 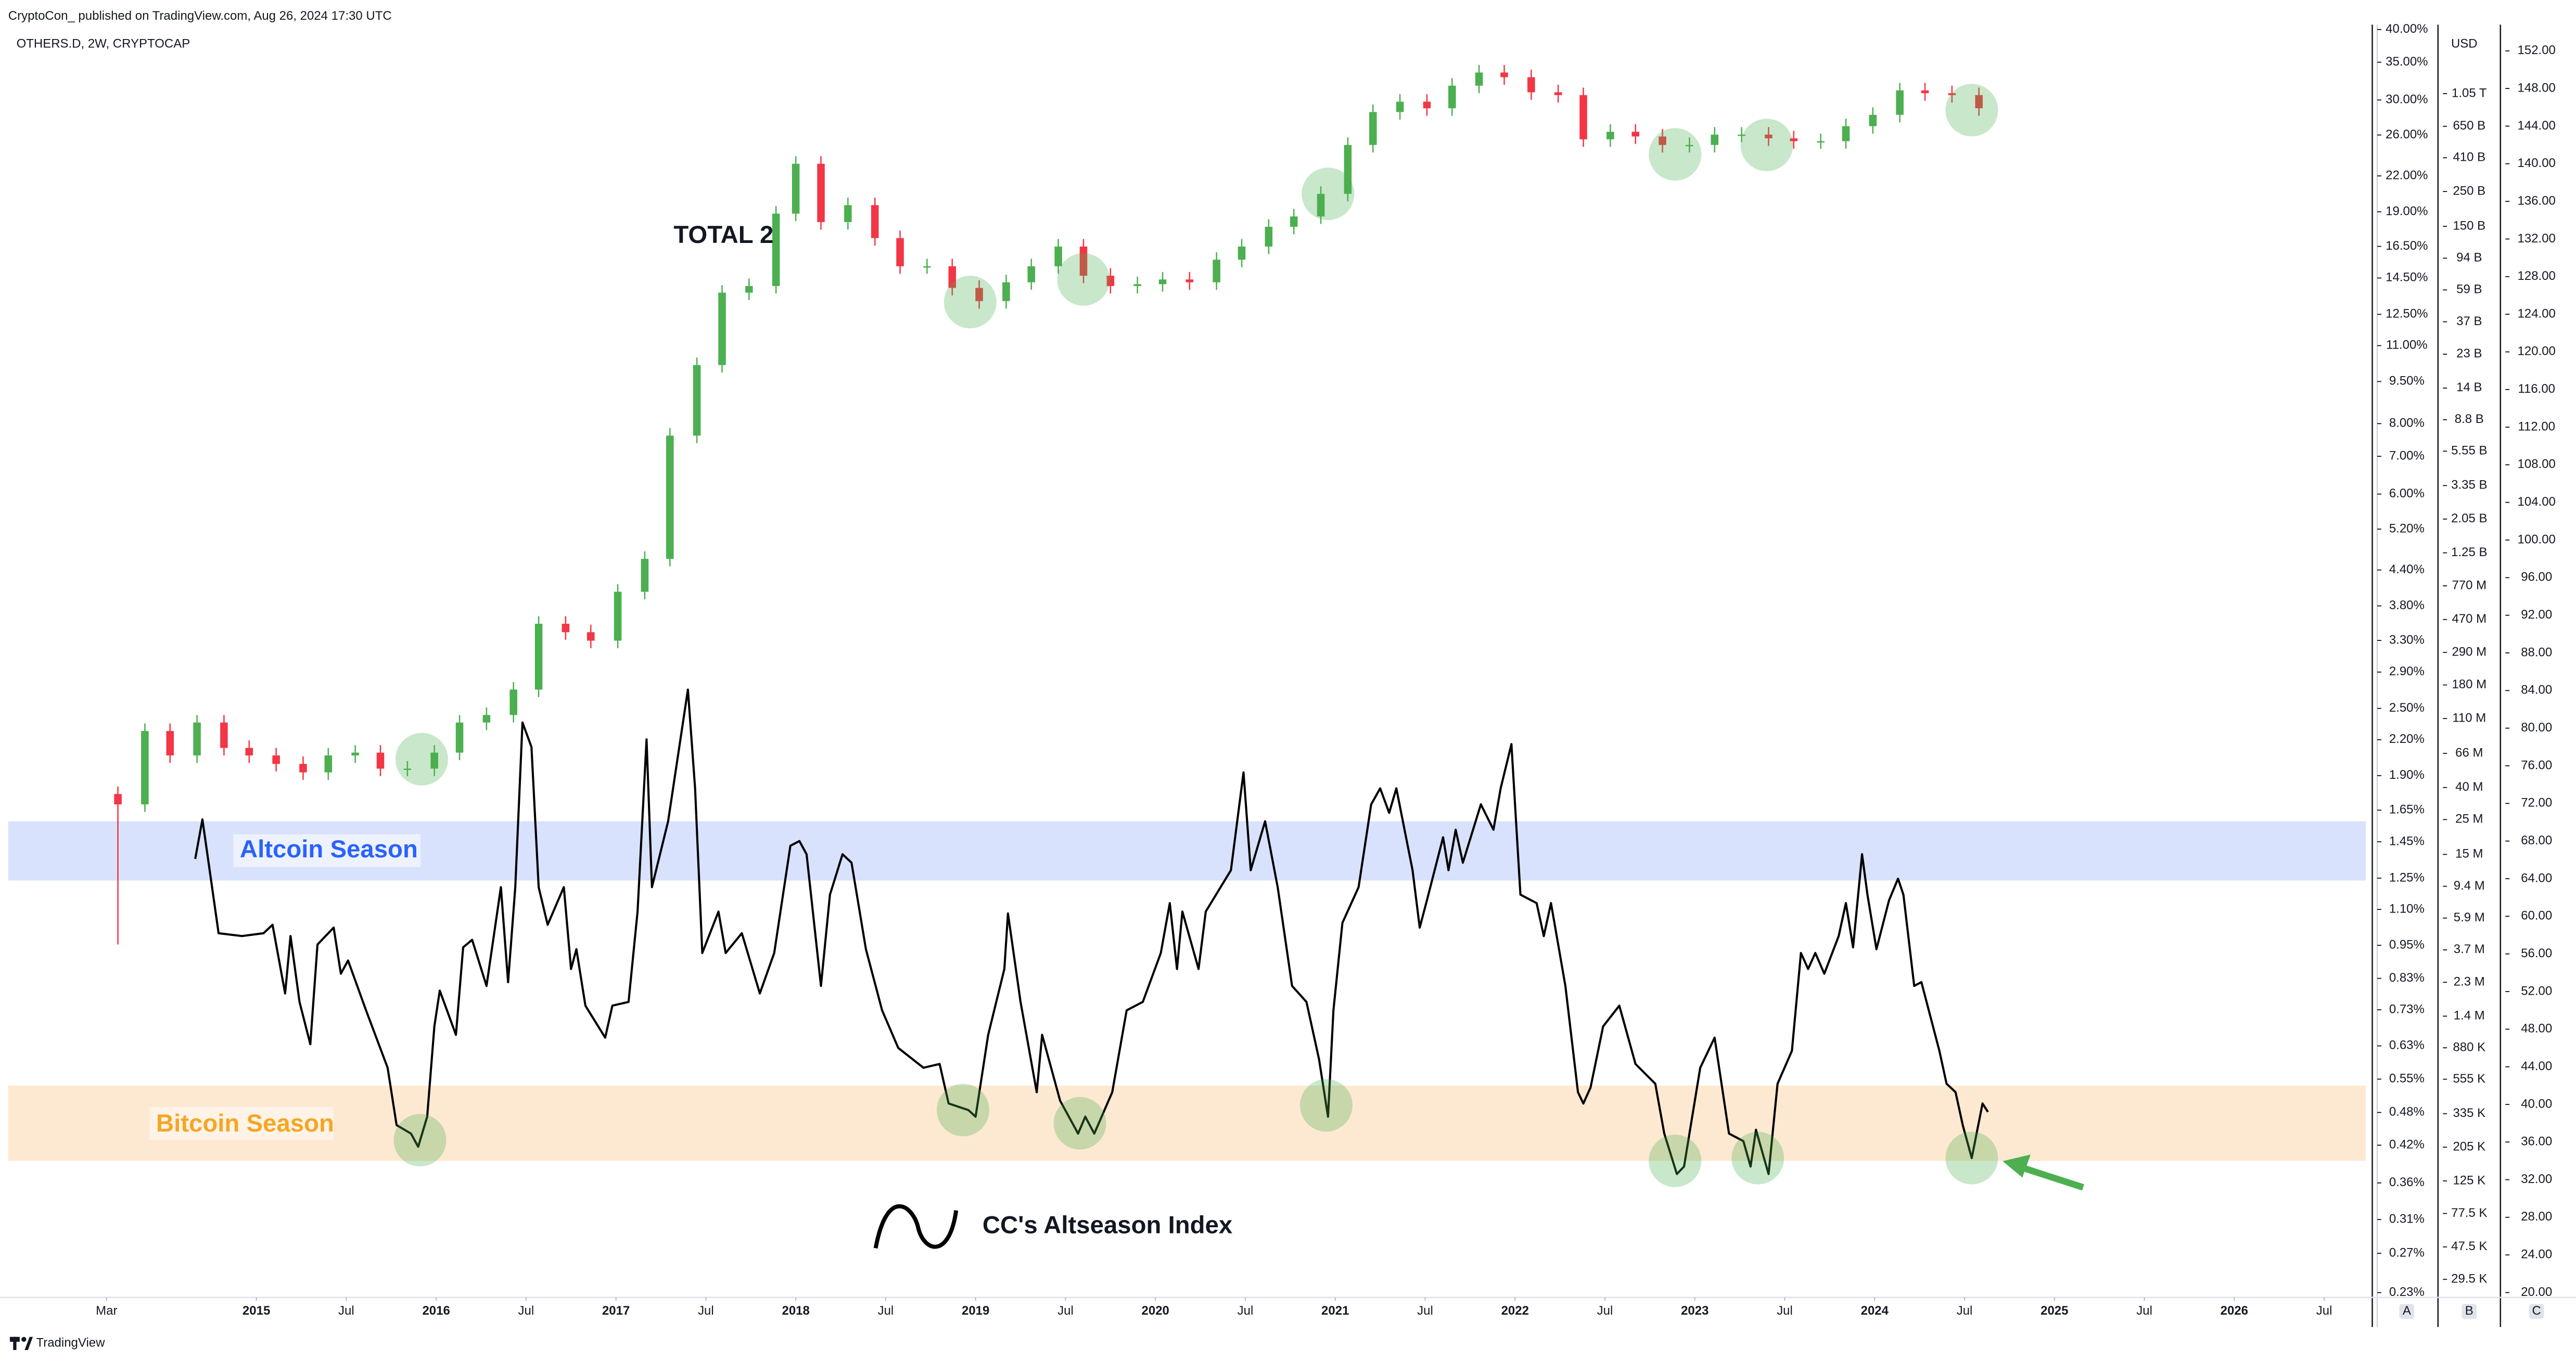 What do you see at coordinates (2469, 1213) in the screenshot?
I see `y-tick-label: 77.5 K` at bounding box center [2469, 1213].